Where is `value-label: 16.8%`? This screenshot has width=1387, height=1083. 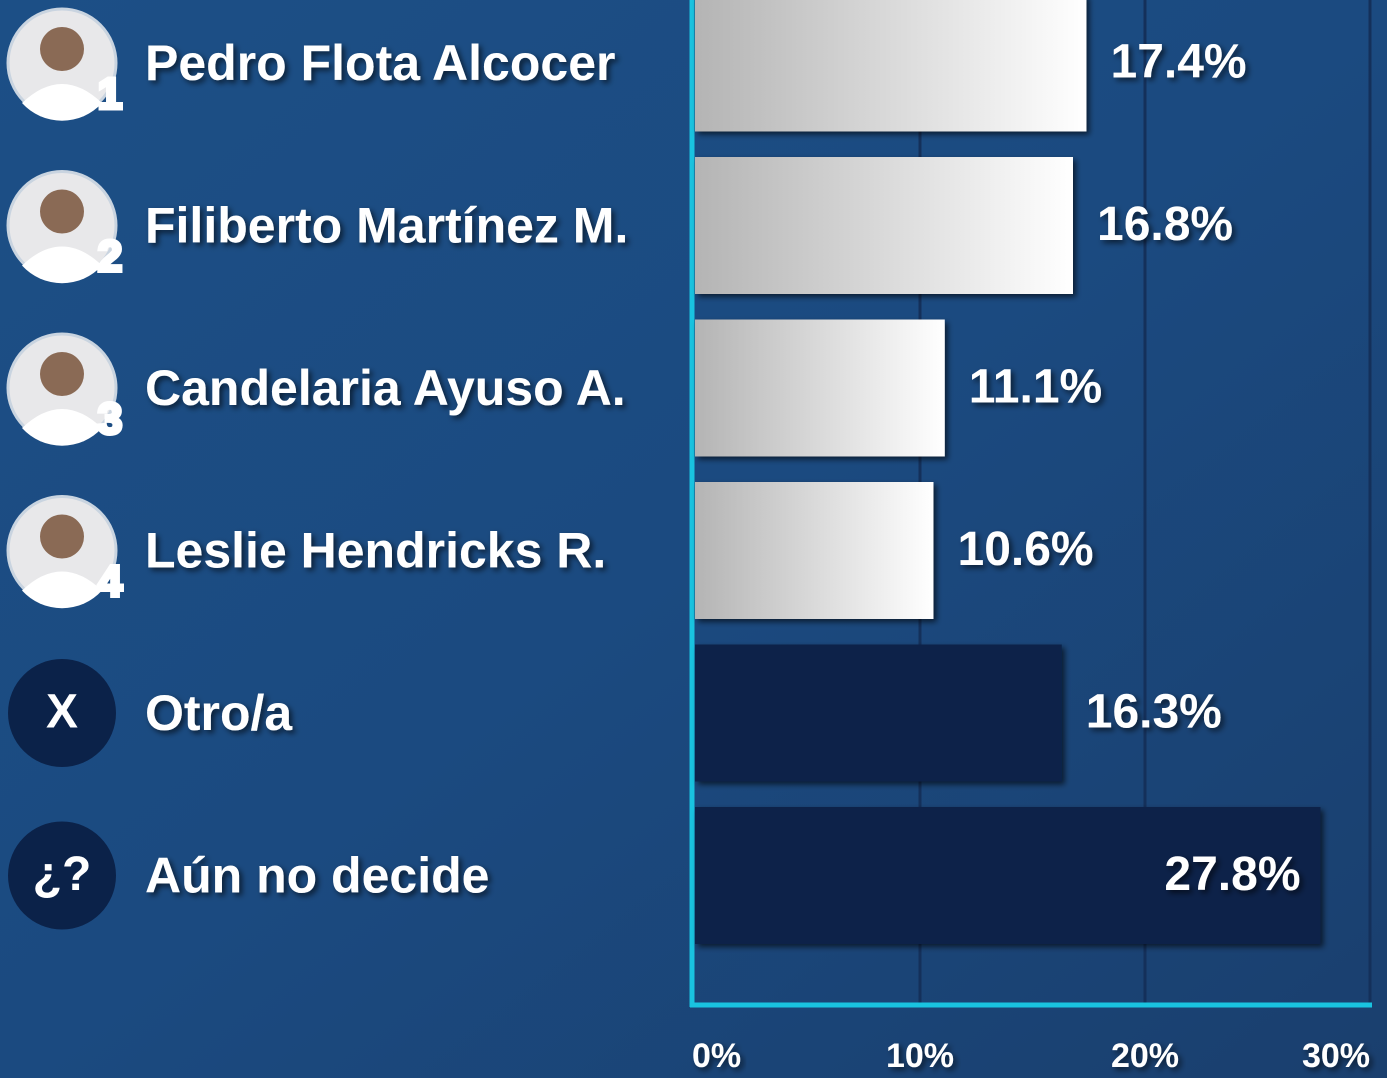
value-label: 16.8% is located at coordinates (1165, 224).